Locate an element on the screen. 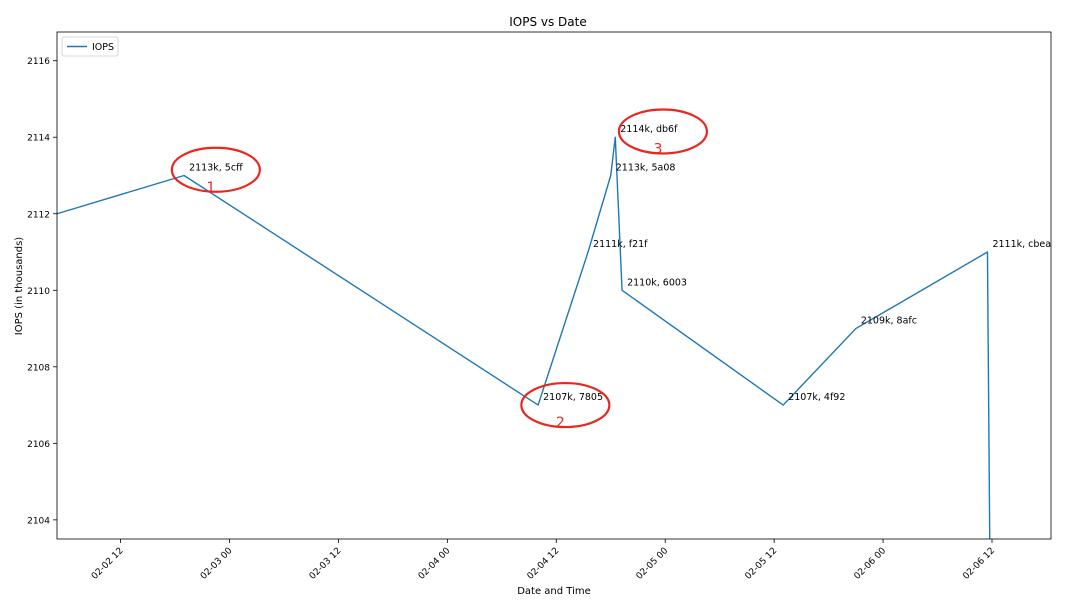 The width and height of the screenshot is (1080, 612). highlight-number-1: 1 is located at coordinates (210, 188).